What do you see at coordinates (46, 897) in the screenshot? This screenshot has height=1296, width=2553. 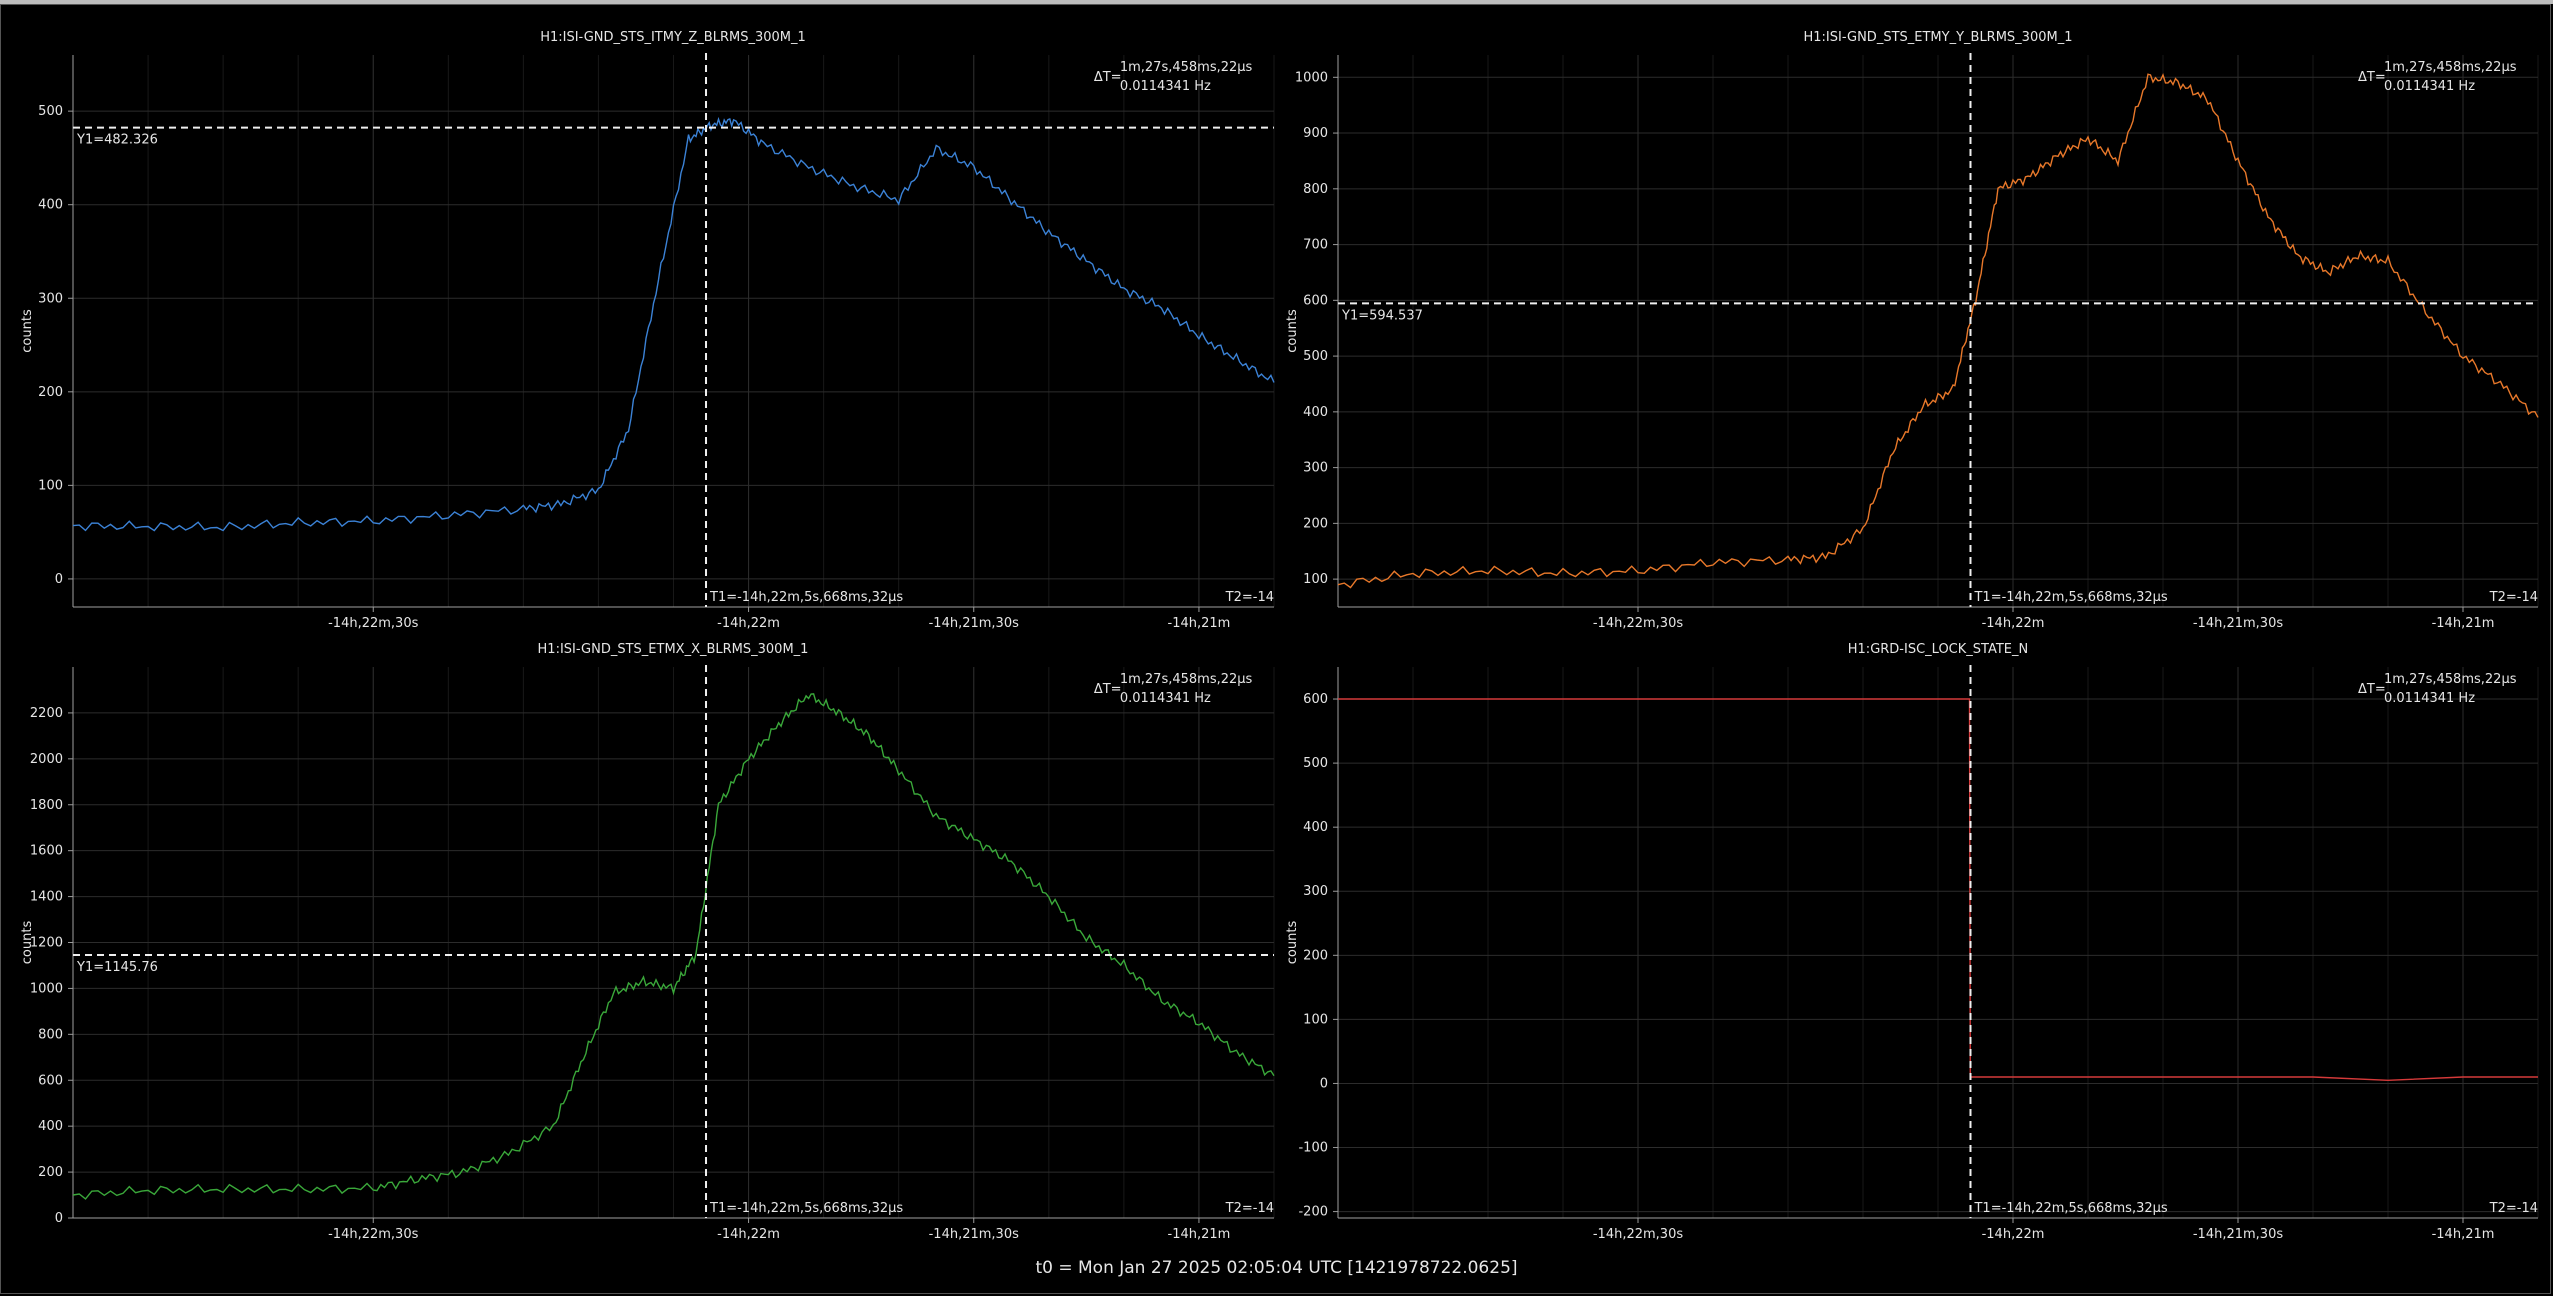 I see `y-tick-label: 1400` at bounding box center [46, 897].